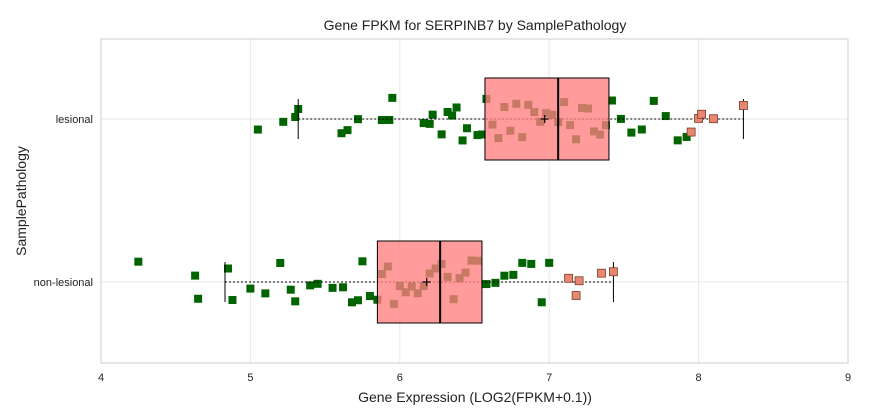 This screenshot has width=875, height=418. Describe the element at coordinates (400, 378) in the screenshot. I see `x-tick-label: 6` at that location.